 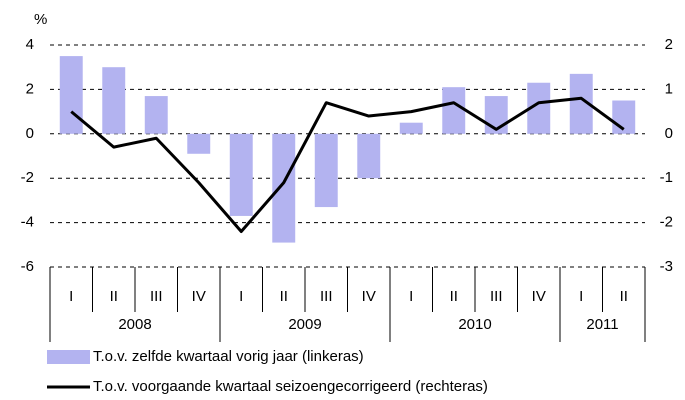 What do you see at coordinates (666, 177) in the screenshot?
I see `y2-tick-label: -1` at bounding box center [666, 177].